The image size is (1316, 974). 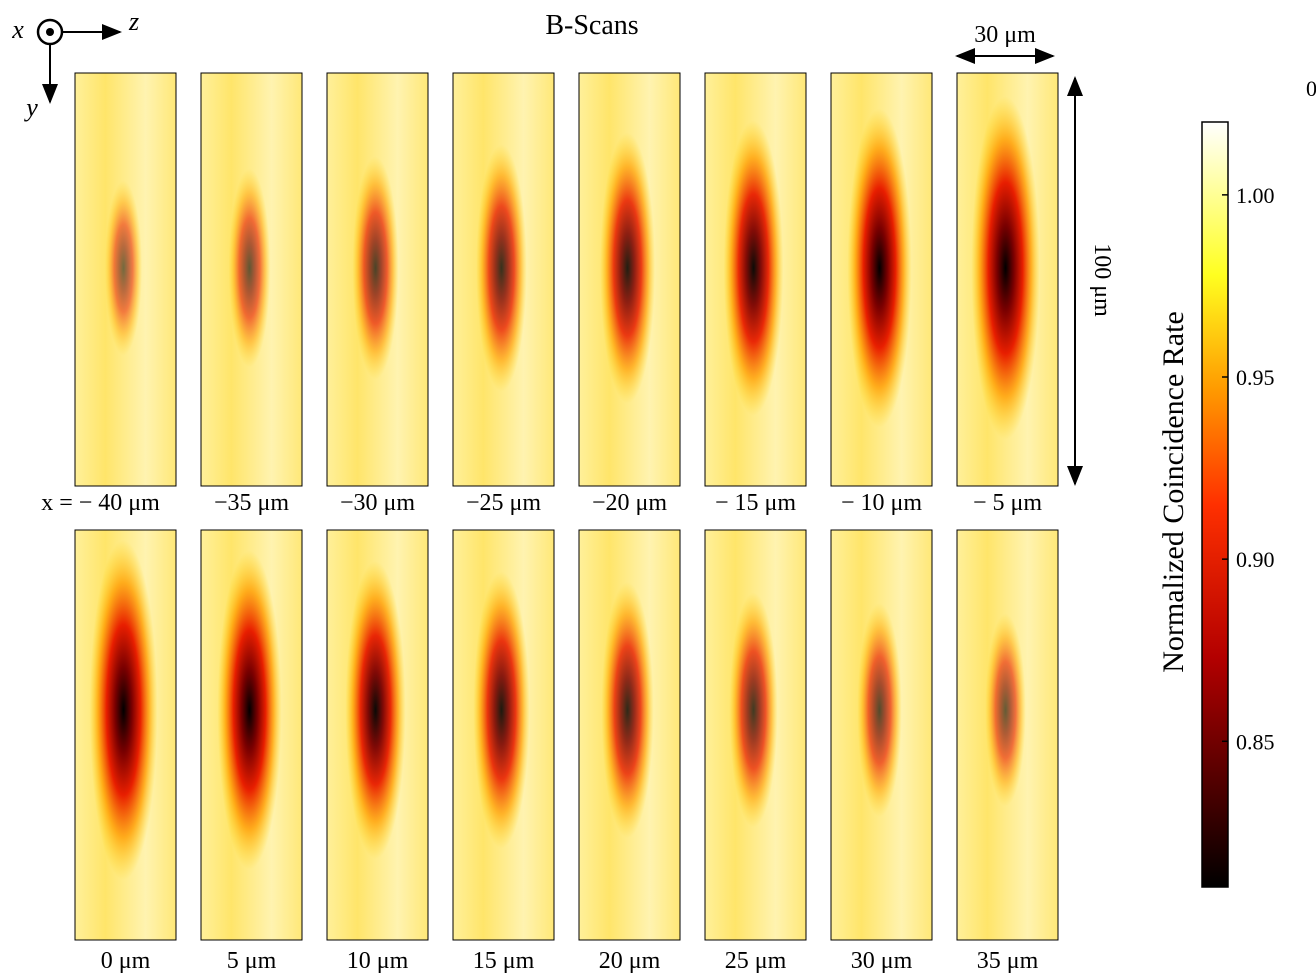 I want to click on axis-y: y, so click(x=30, y=107).